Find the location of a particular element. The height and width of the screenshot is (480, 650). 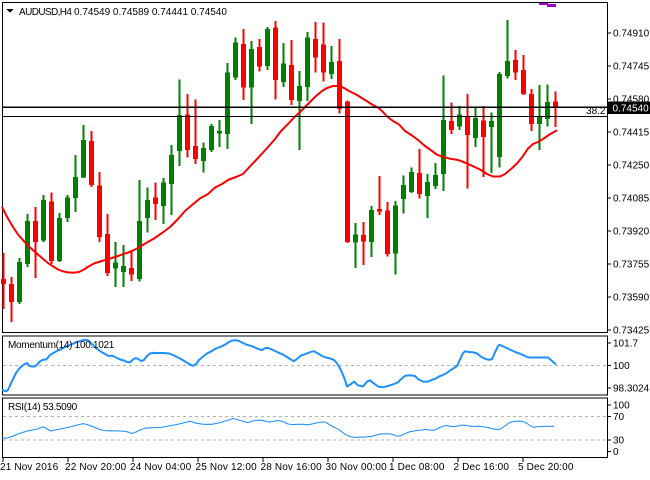

svg-text: 5 Dec 20:00 is located at coordinates (546, 467).